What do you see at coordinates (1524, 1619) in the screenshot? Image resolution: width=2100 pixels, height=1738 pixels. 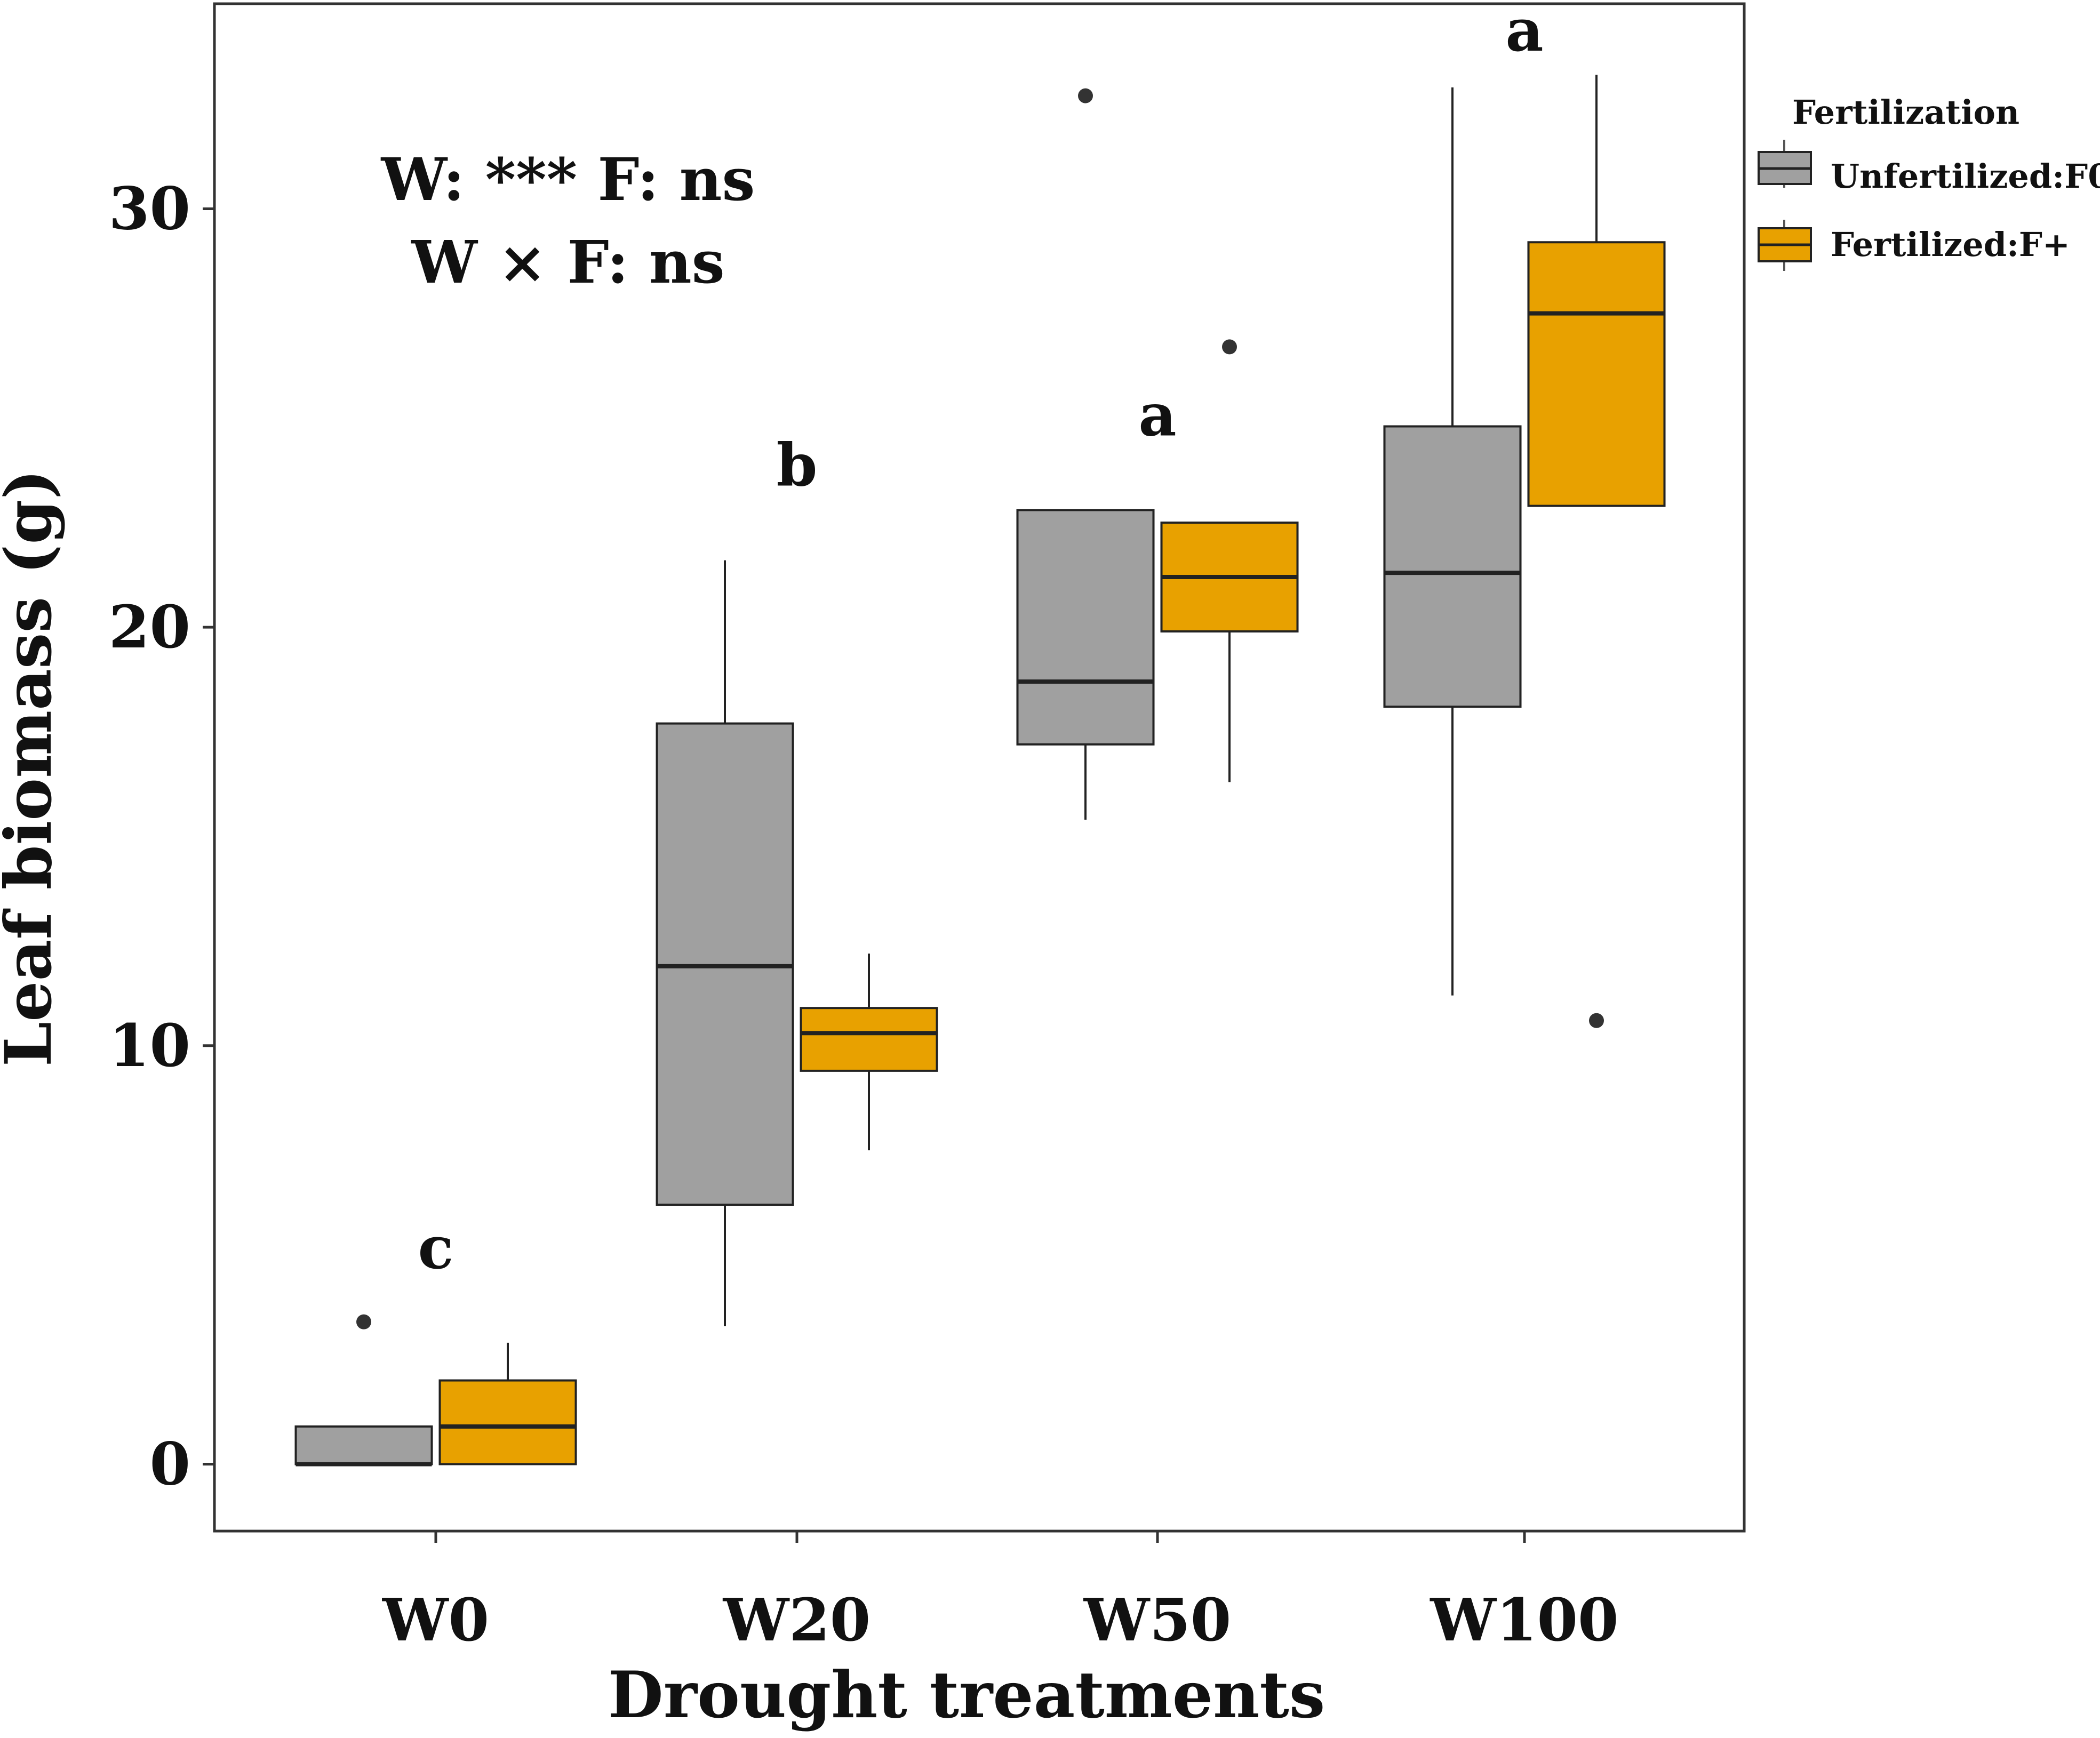 I see `x-tick-label: W100` at bounding box center [1524, 1619].